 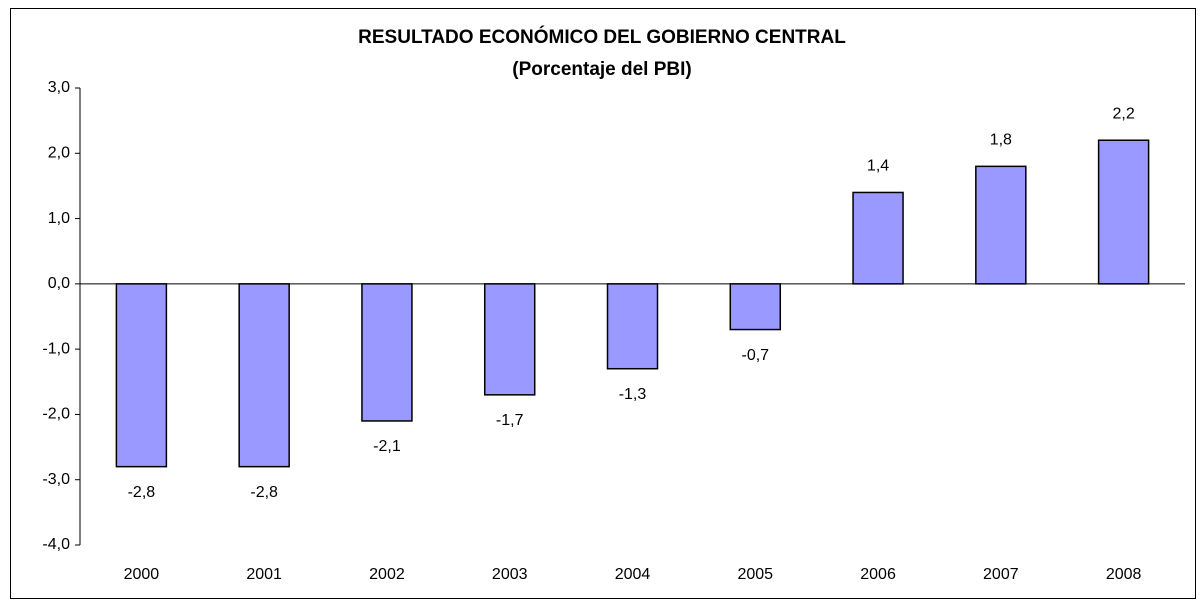 I want to click on data-label: 1,4, so click(x=878, y=166).